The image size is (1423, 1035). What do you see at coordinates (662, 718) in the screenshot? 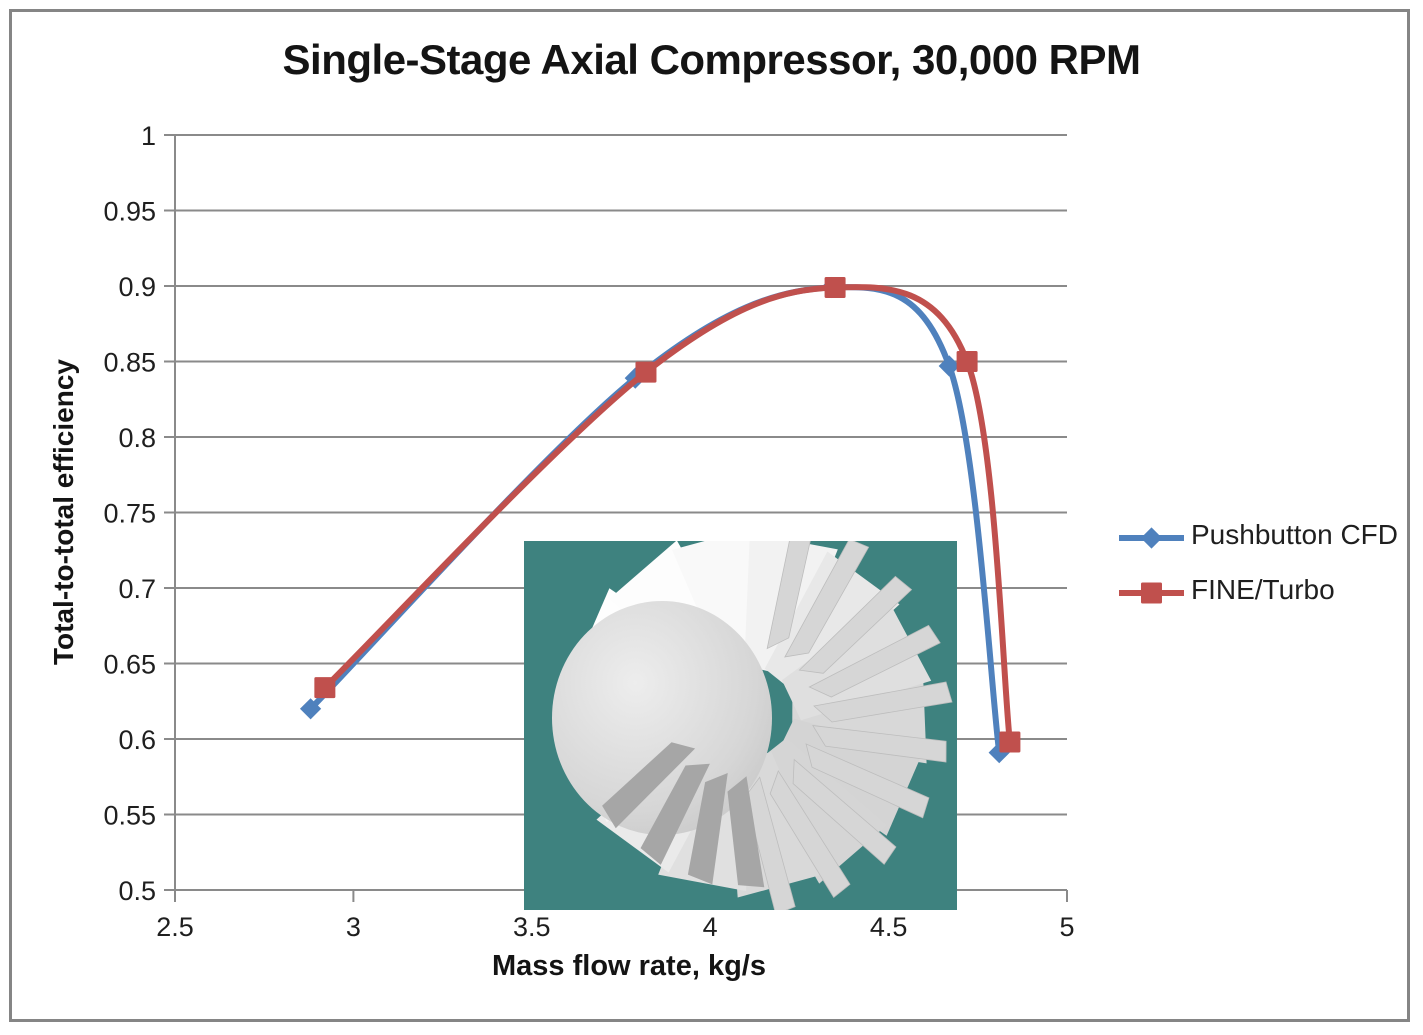
I see `rotor-hub` at bounding box center [662, 718].